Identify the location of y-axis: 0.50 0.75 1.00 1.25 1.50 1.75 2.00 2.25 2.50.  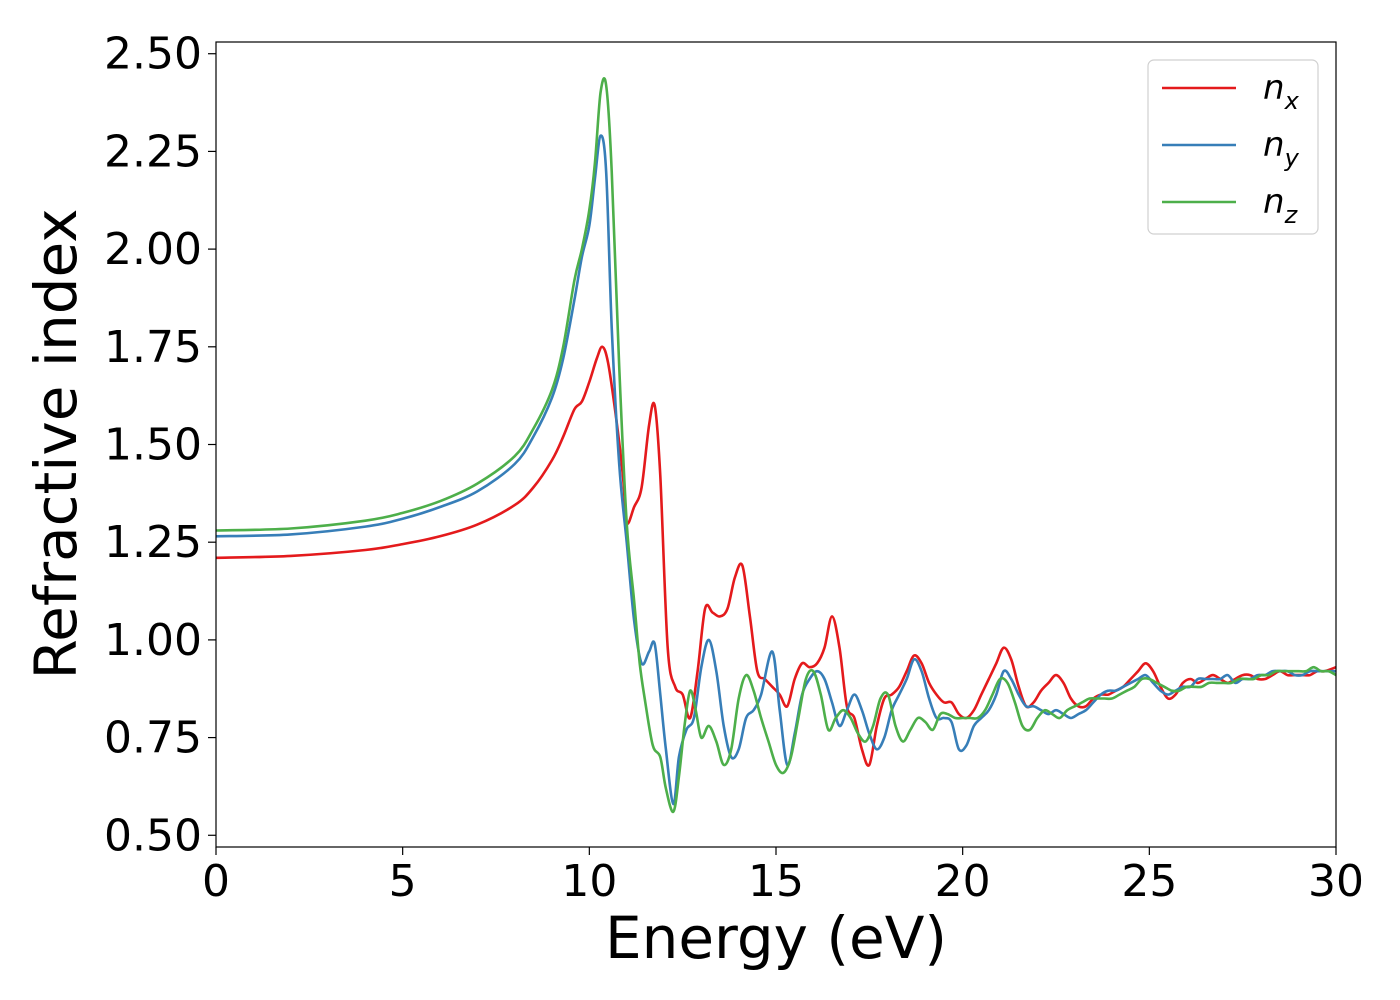
(160, 445).